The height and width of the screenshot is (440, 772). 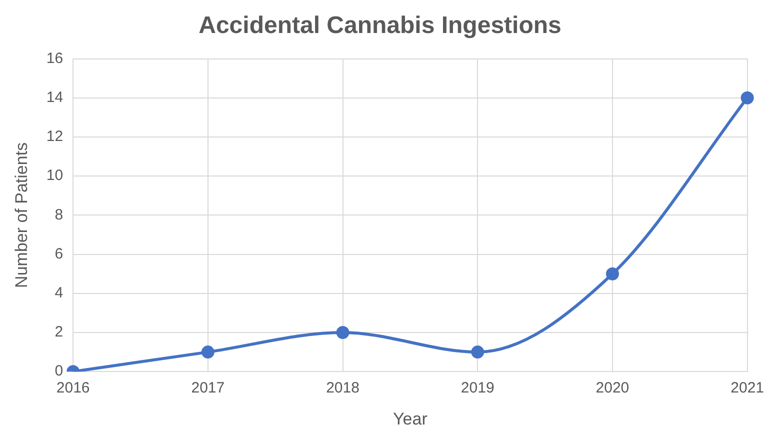 I want to click on x-tick-label: 2021, so click(x=747, y=388).